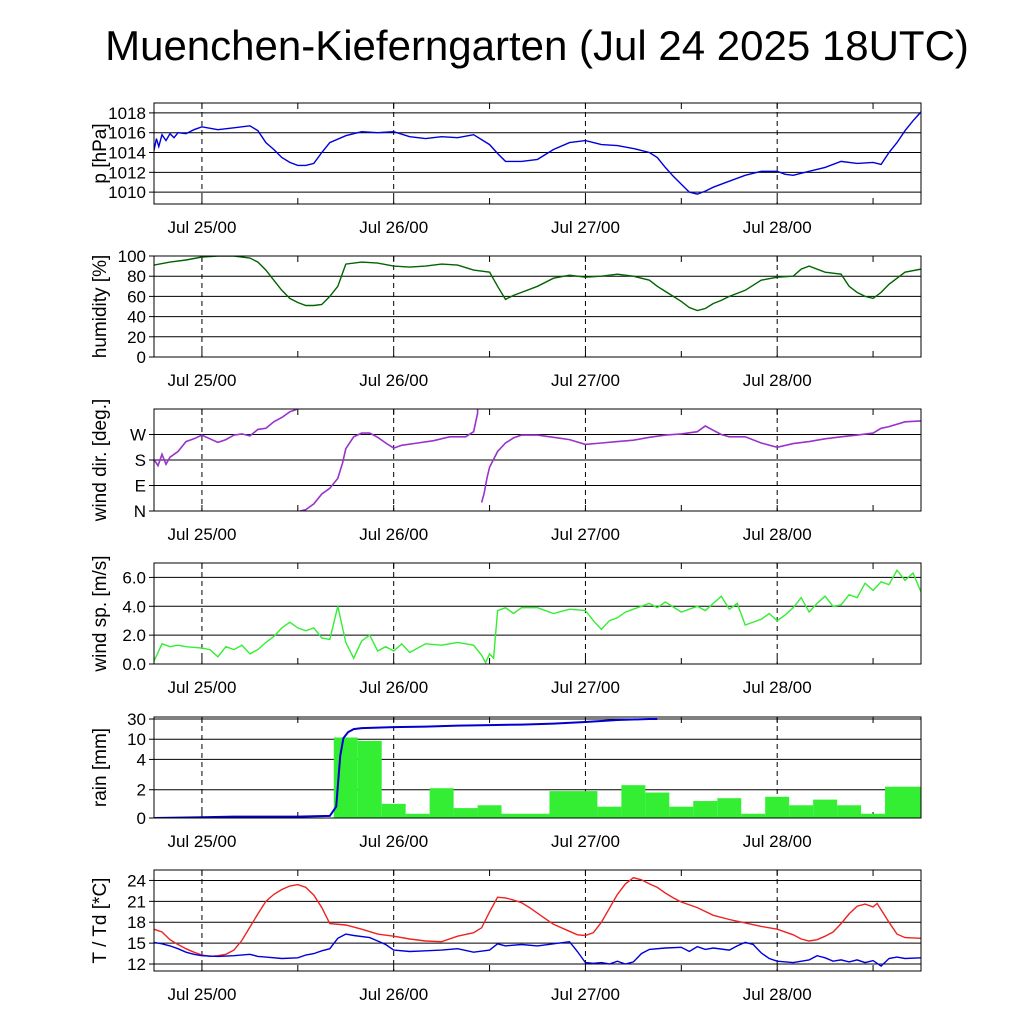  Describe the element at coordinates (140, 486) in the screenshot. I see `y-tick-label: E` at that location.